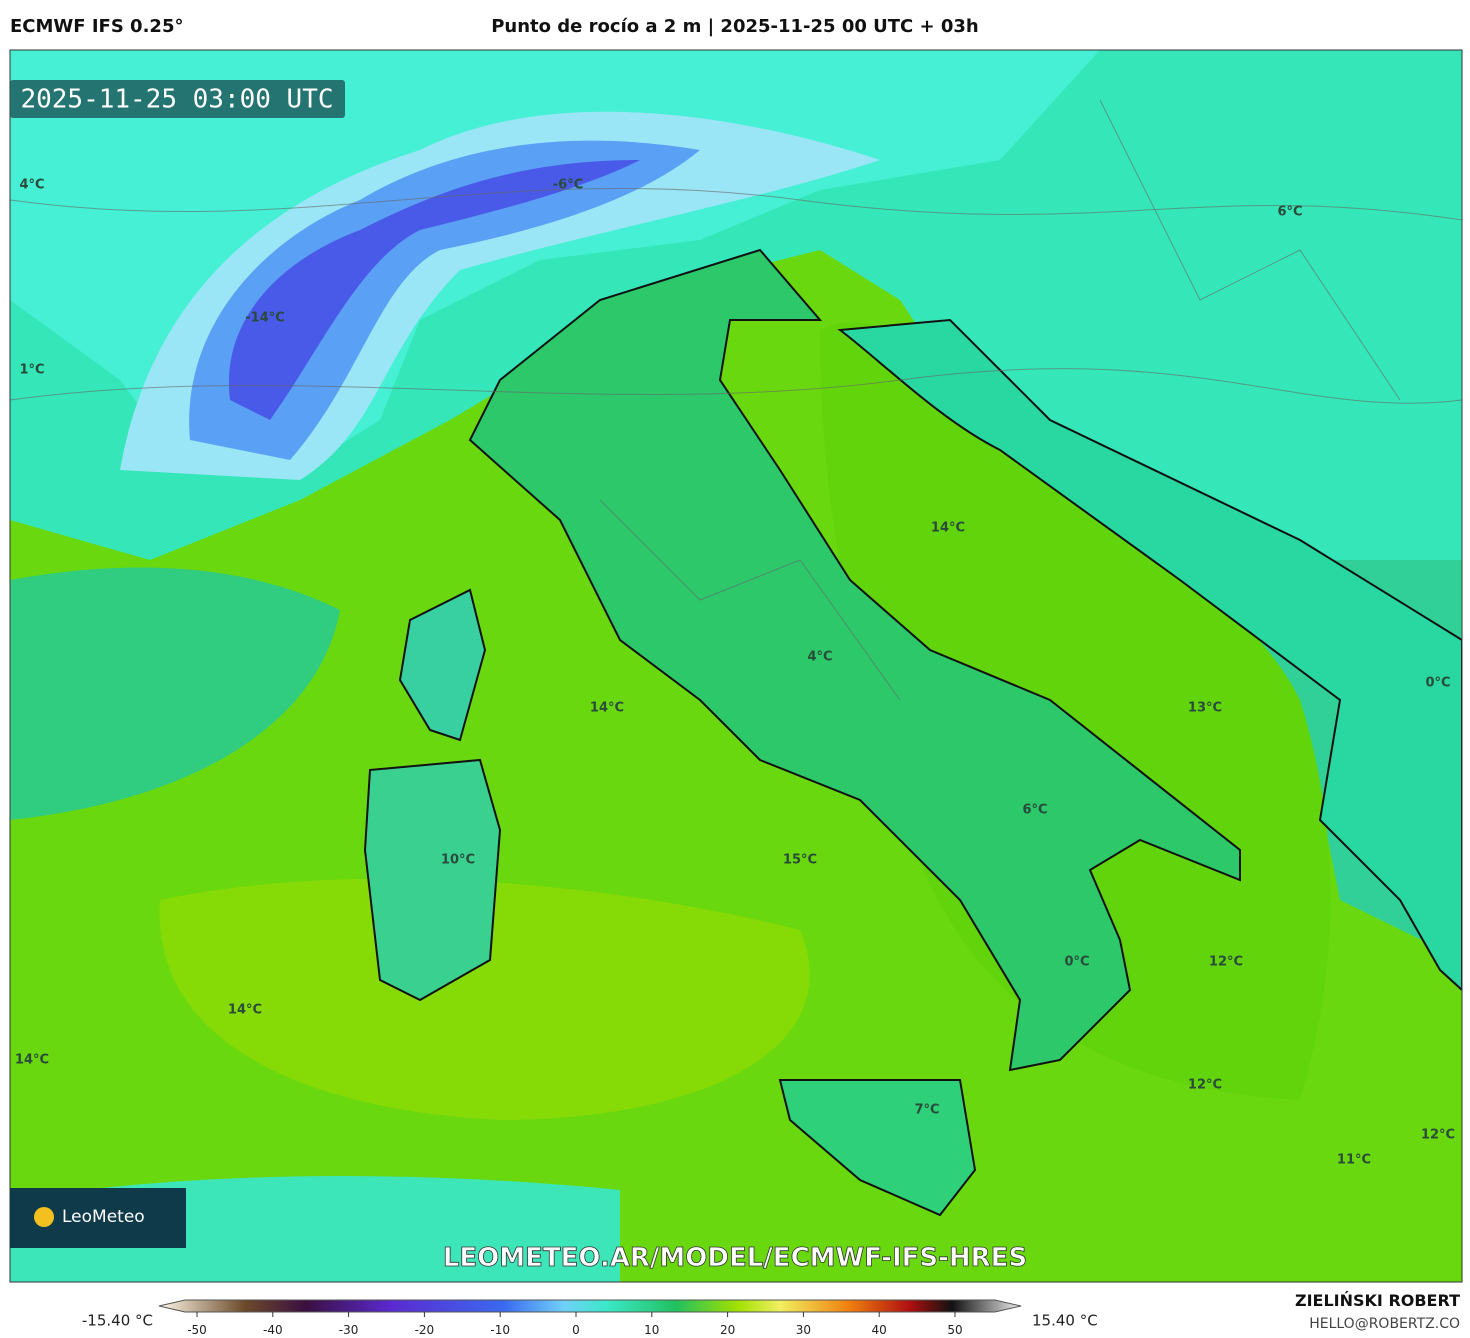 The image size is (1470, 1338). I want to click on timestamp: 2025-11-25 03:00 UTC, so click(176, 100).